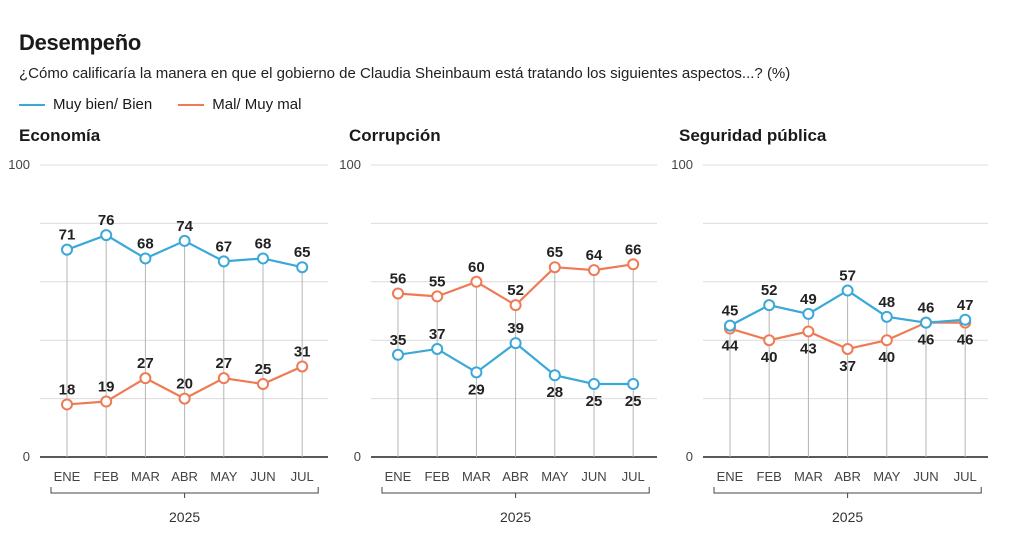 The height and width of the screenshot is (554, 1024). Describe the element at coordinates (886, 357) in the screenshot. I see `data-label: 40` at that location.